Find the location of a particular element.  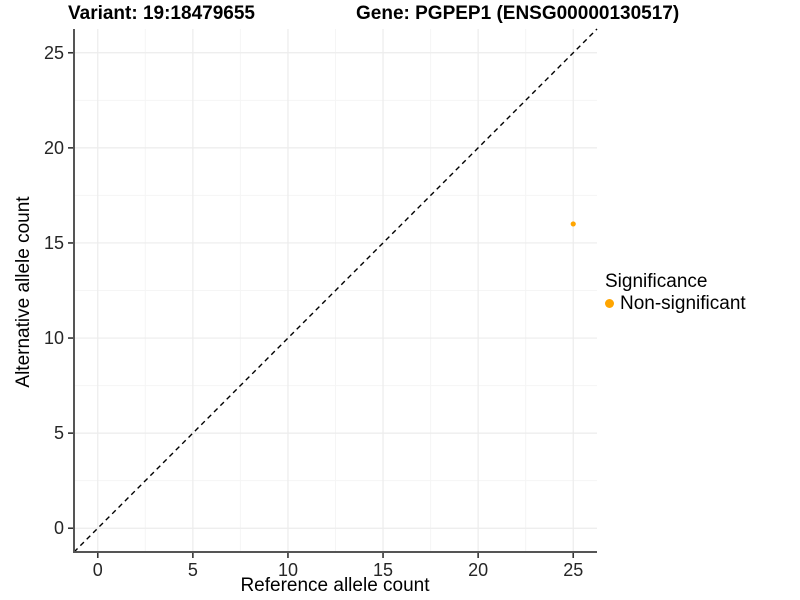

legend-title: Significance is located at coordinates (656, 281).